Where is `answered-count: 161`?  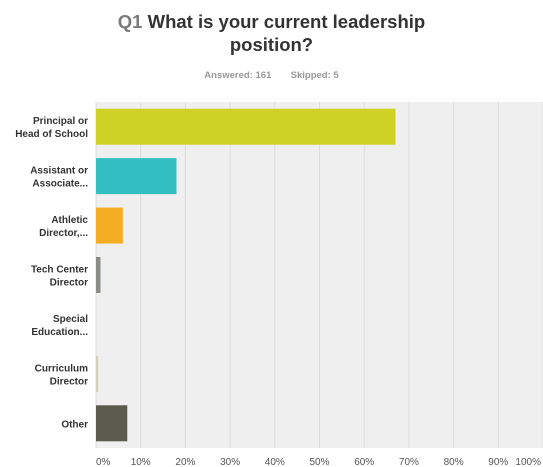
answered-count: 161 is located at coordinates (263, 75).